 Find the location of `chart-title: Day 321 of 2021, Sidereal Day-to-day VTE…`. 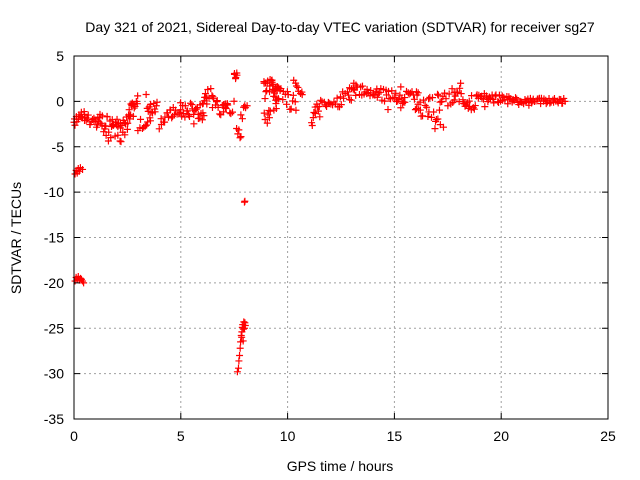

chart-title: Day 321 of 2021, Sidereal Day-to-day VTE… is located at coordinates (340, 27).